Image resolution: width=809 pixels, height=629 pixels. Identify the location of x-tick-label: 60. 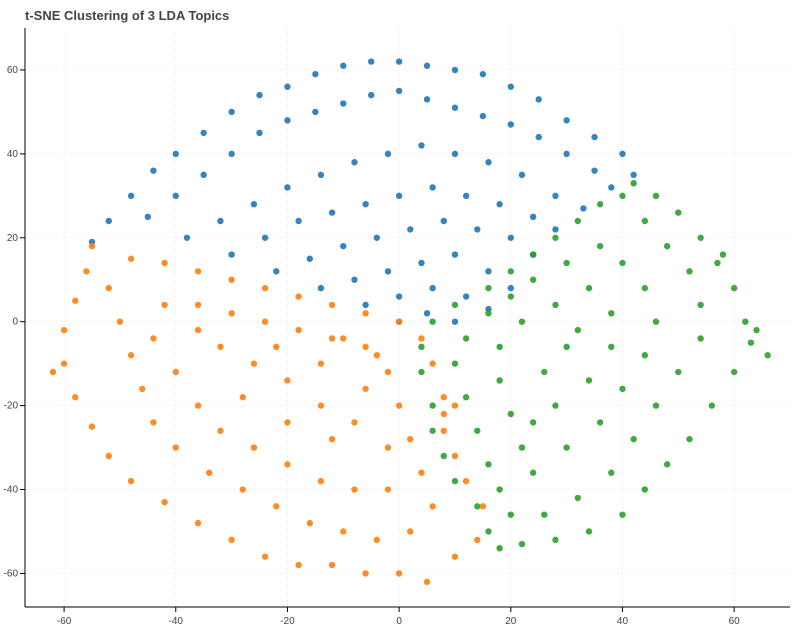
(735, 621).